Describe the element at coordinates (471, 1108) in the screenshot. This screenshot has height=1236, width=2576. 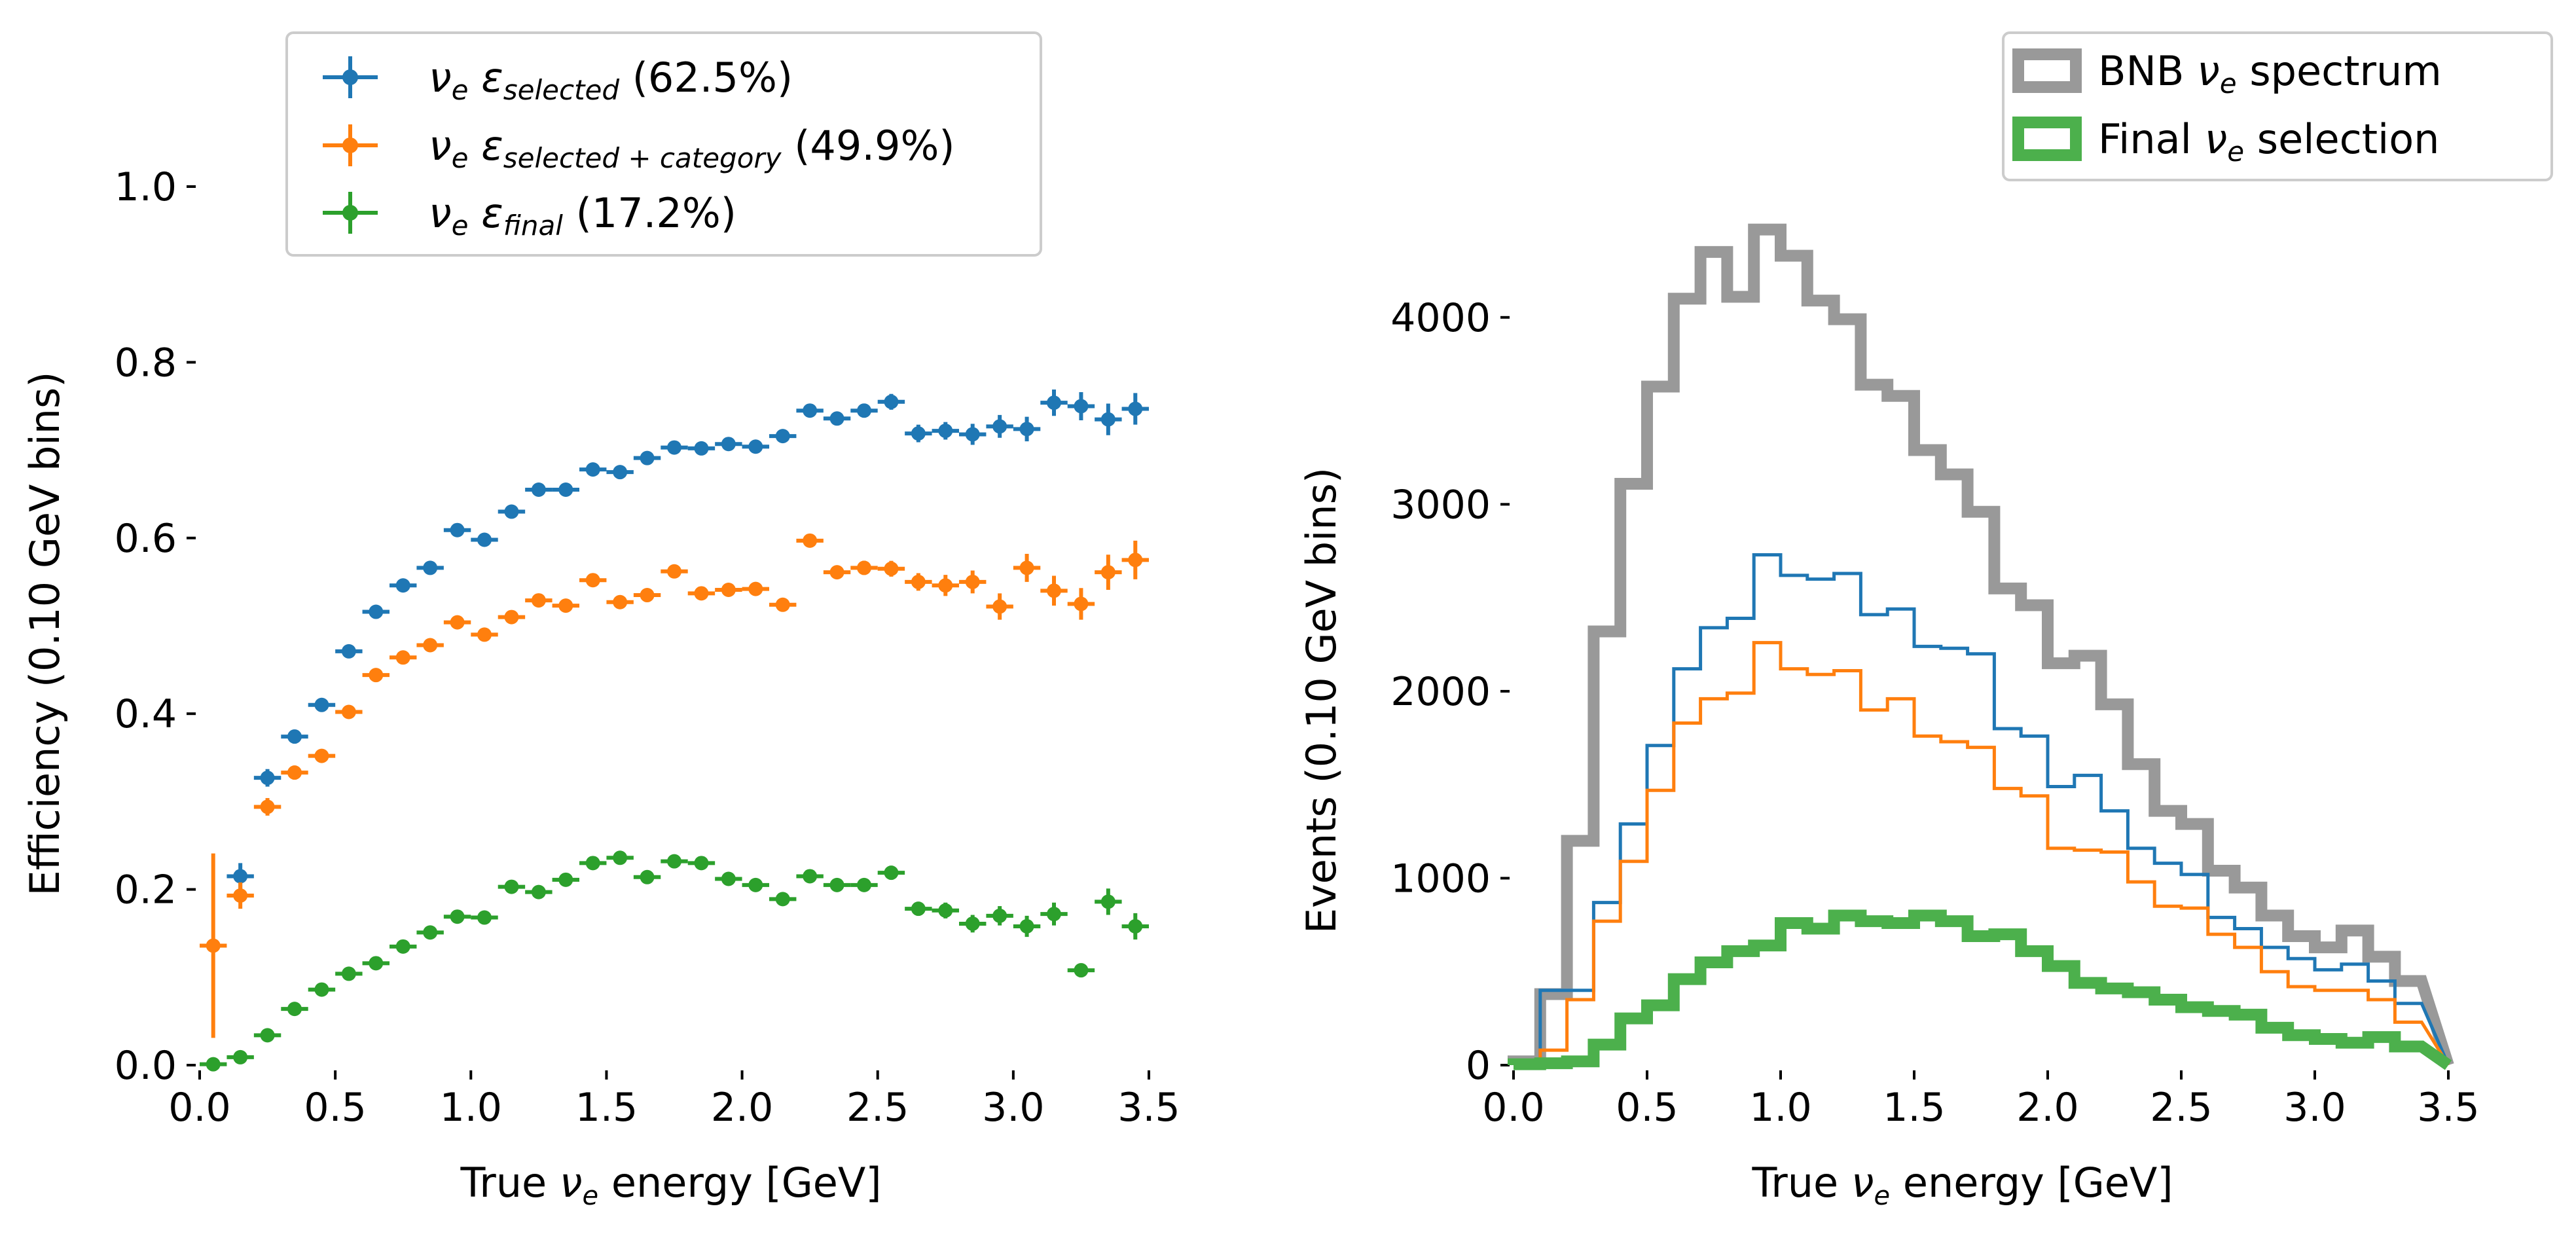
I see `left-x-tick-label: 1.0` at that location.